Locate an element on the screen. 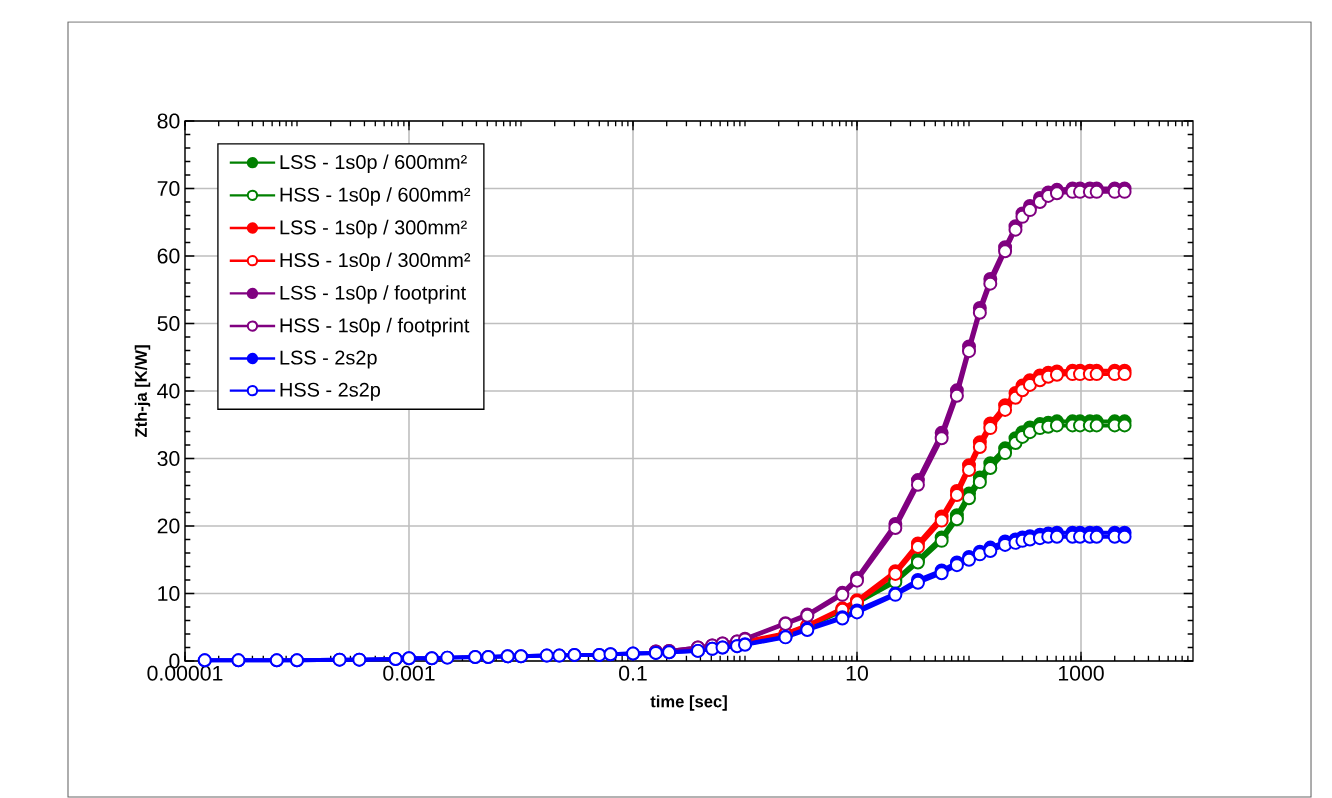  y-tick-label: 20 is located at coordinates (168, 526).